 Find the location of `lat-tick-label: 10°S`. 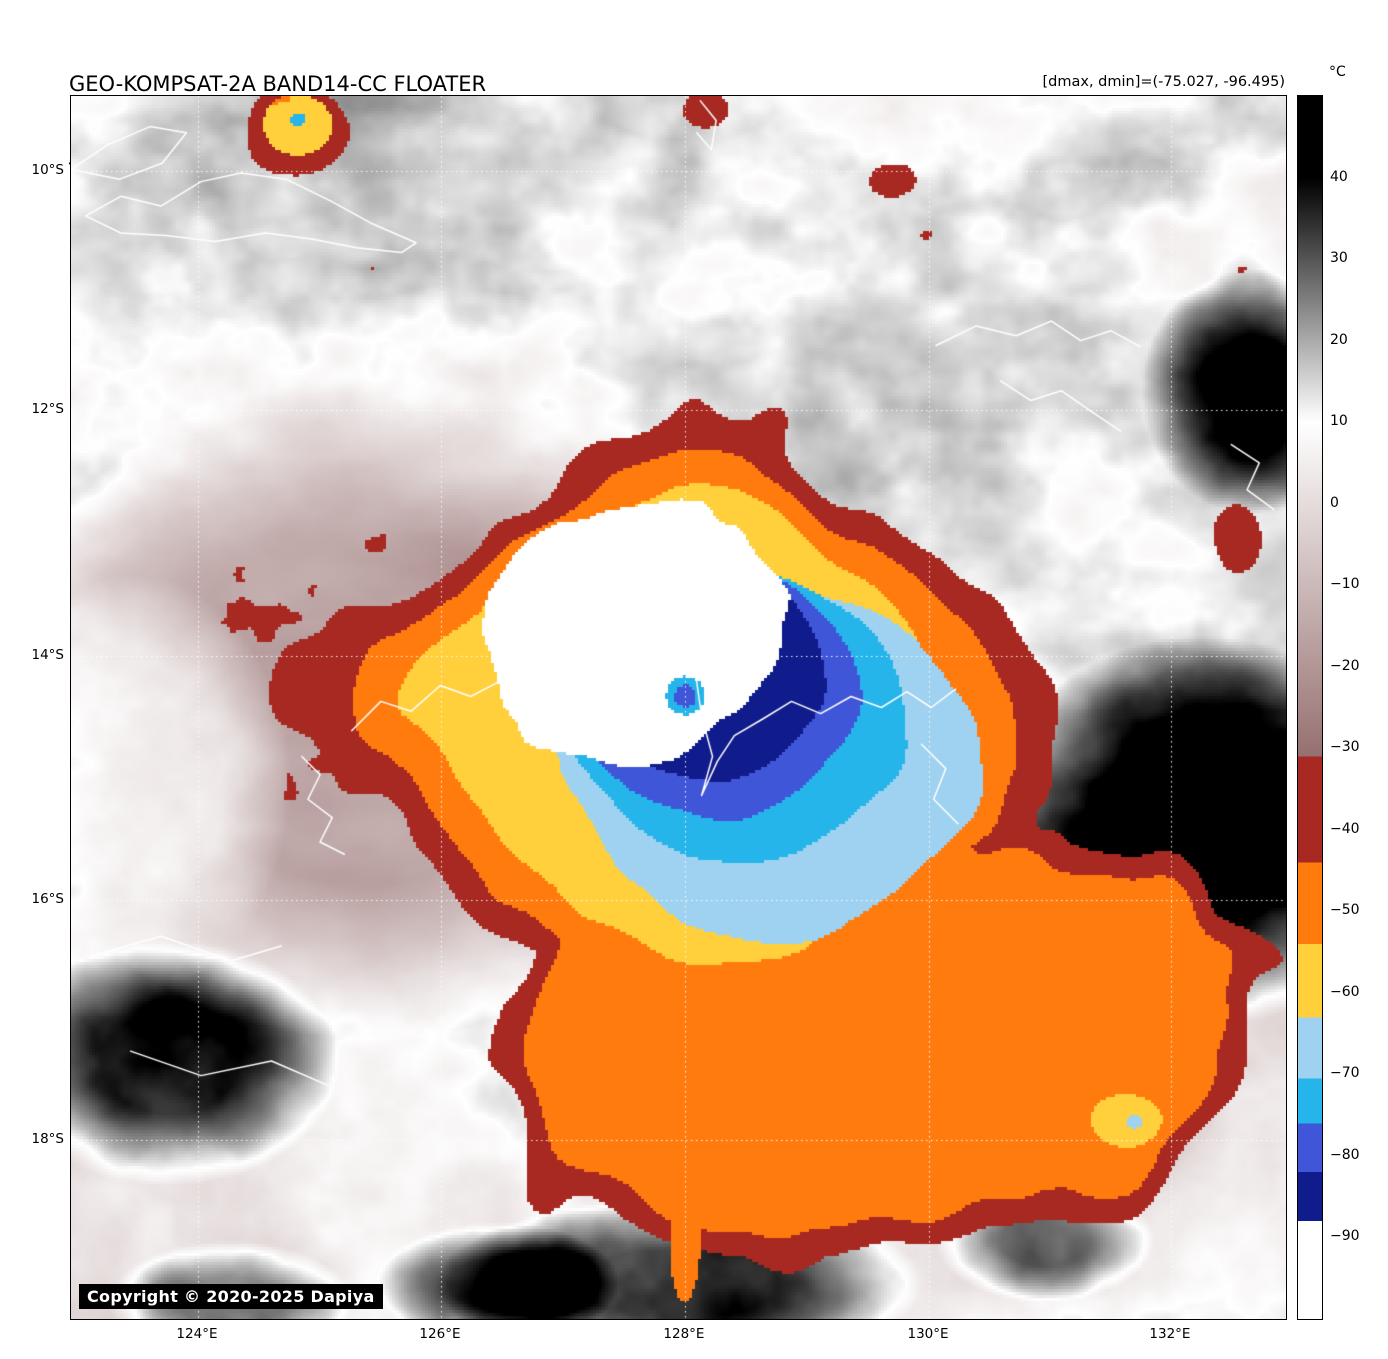

lat-tick-label: 10°S is located at coordinates (48, 169).